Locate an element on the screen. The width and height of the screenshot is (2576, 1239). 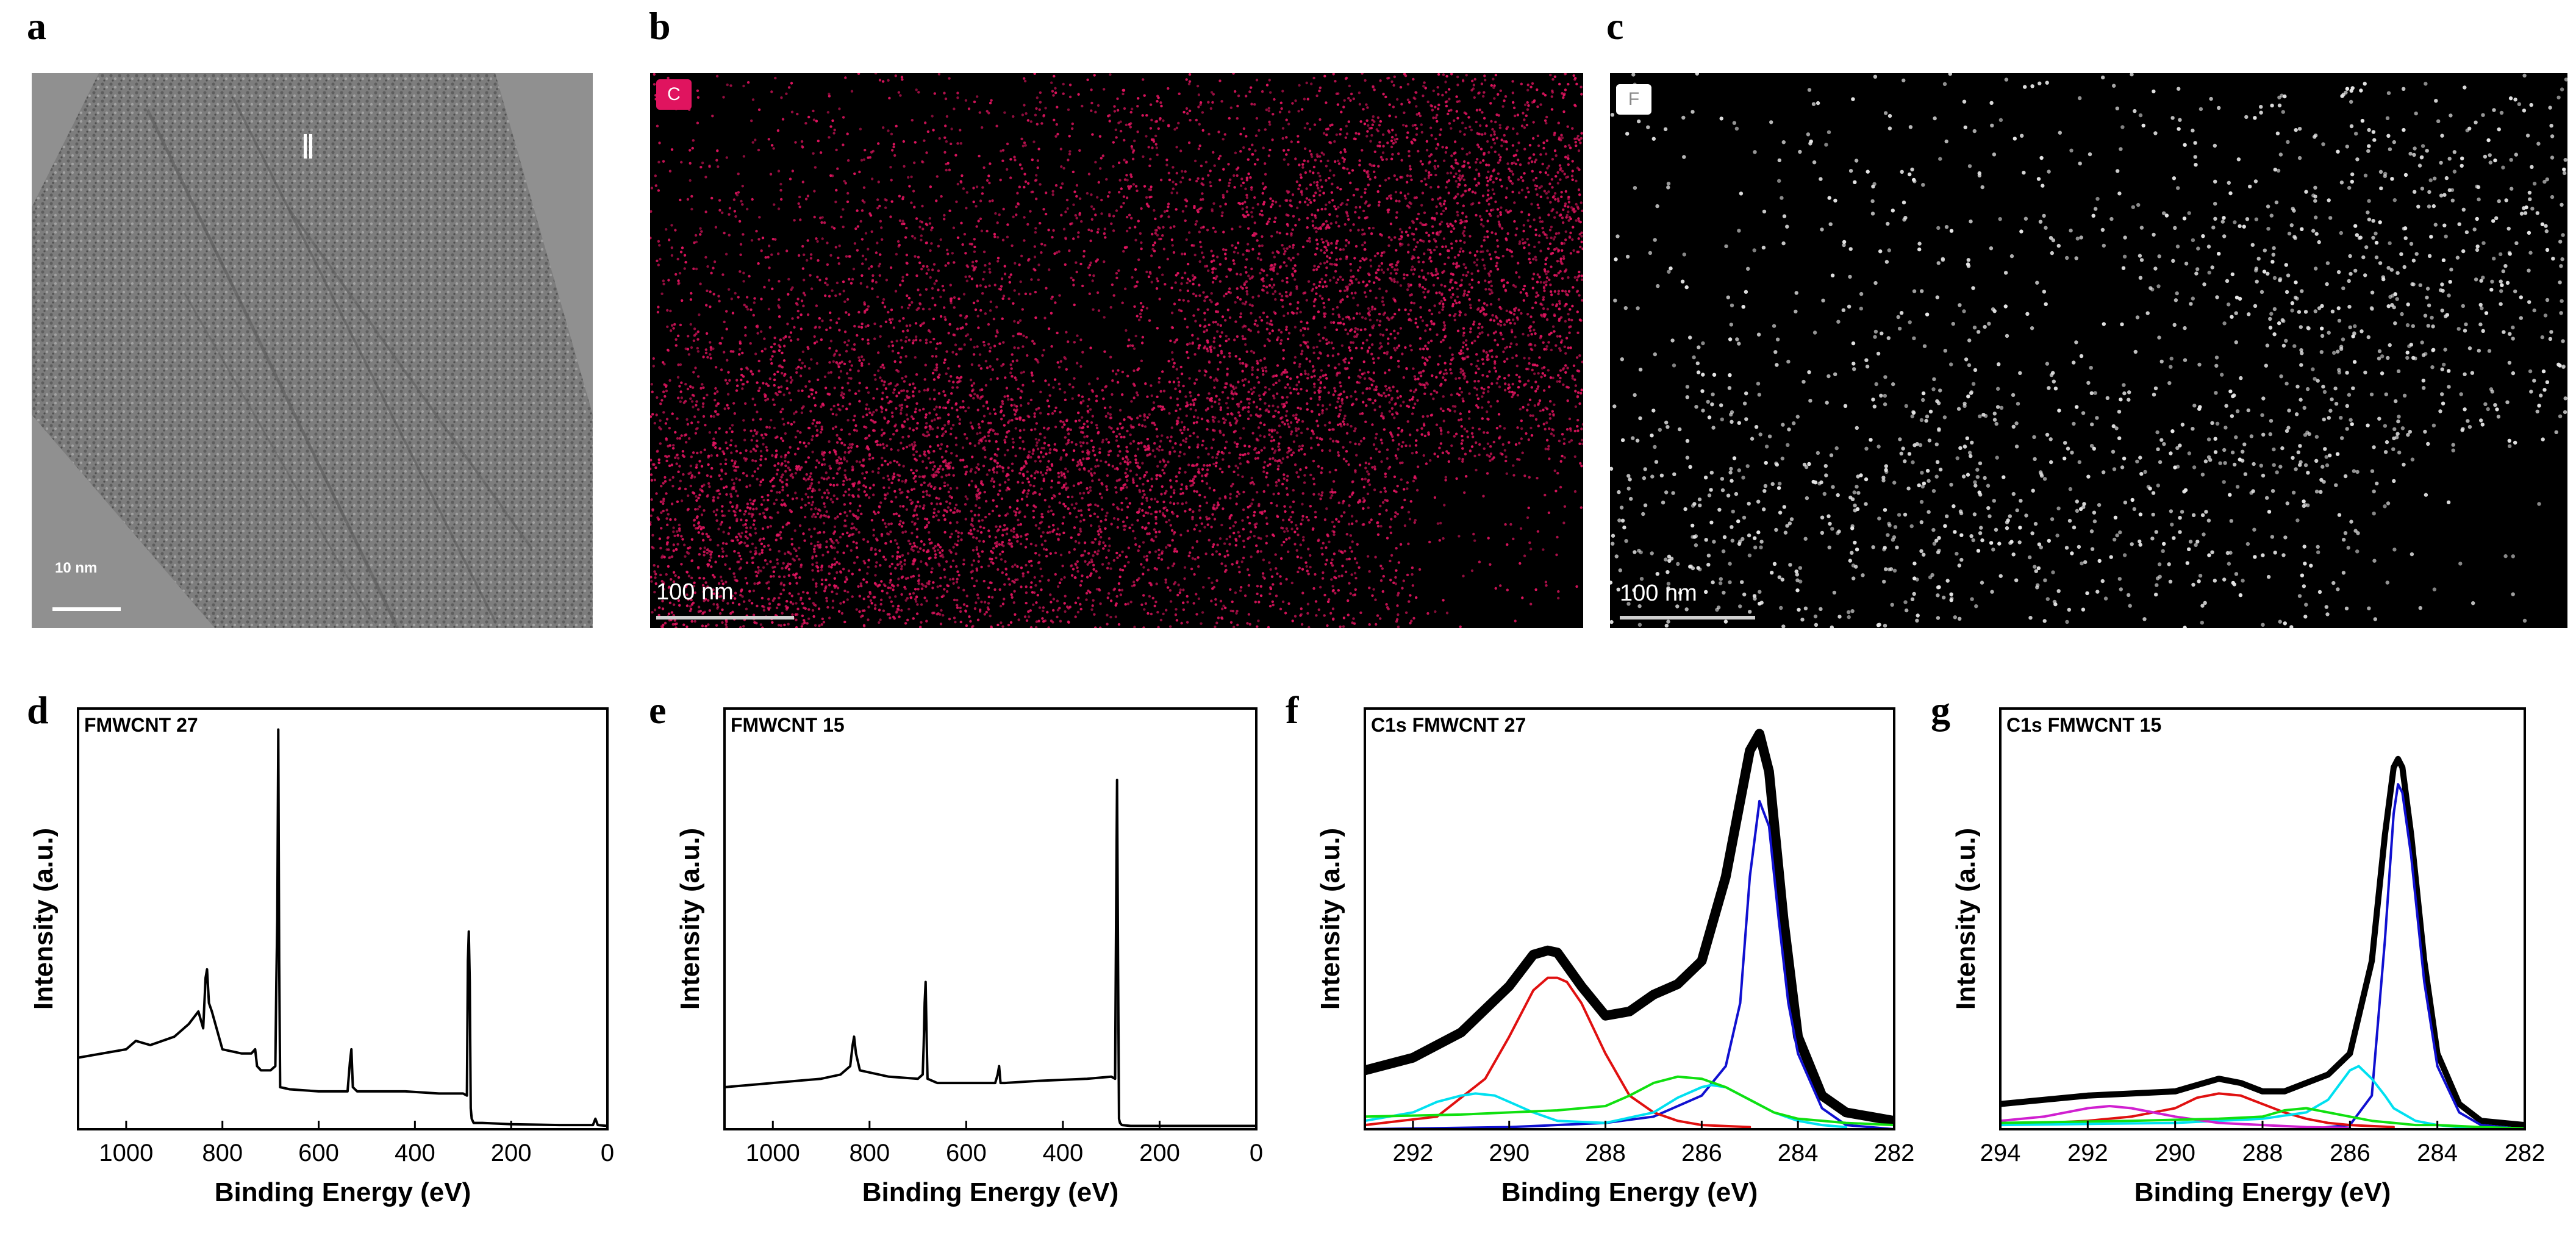
x-axis-label-g: Binding Energy (eV) is located at coordinates (2262, 1192).